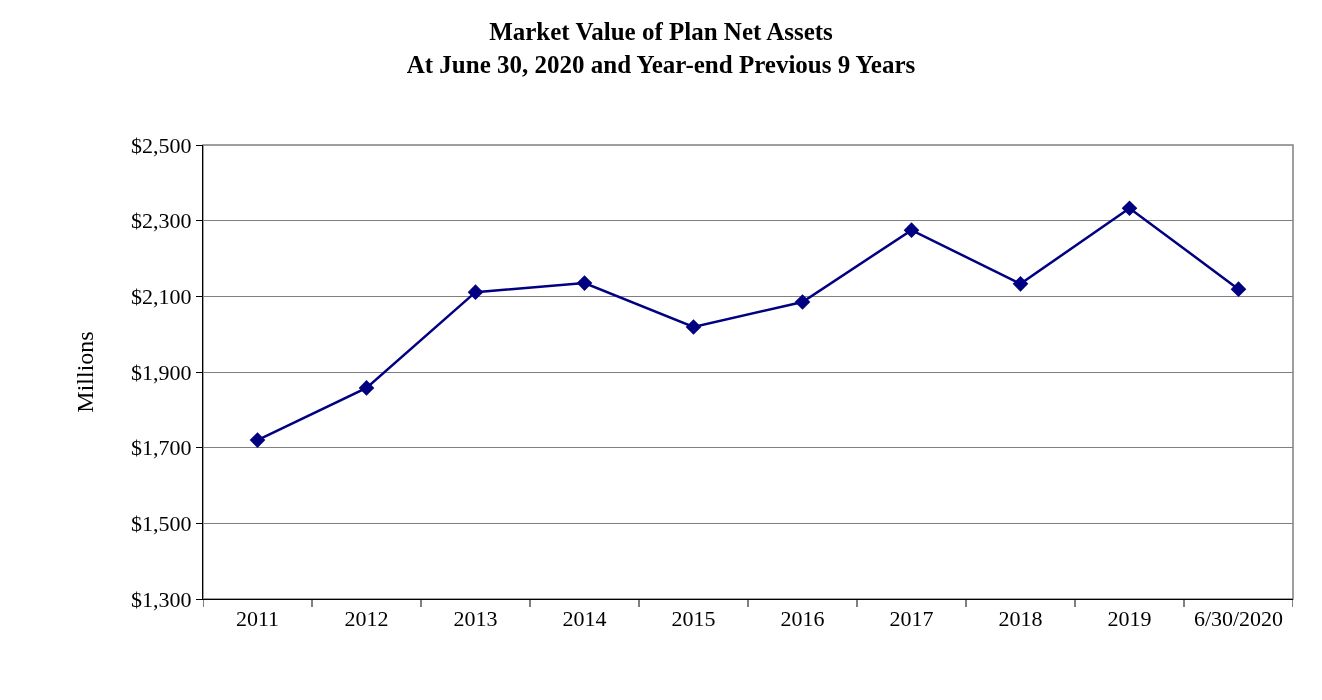  What do you see at coordinates (85, 372) in the screenshot?
I see `y-axis-title: Millions` at bounding box center [85, 372].